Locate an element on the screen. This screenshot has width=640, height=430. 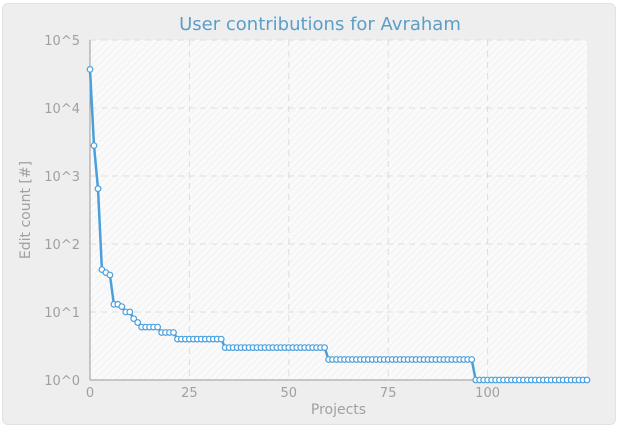
y-tick-label: 10^4 is located at coordinates (62, 109).